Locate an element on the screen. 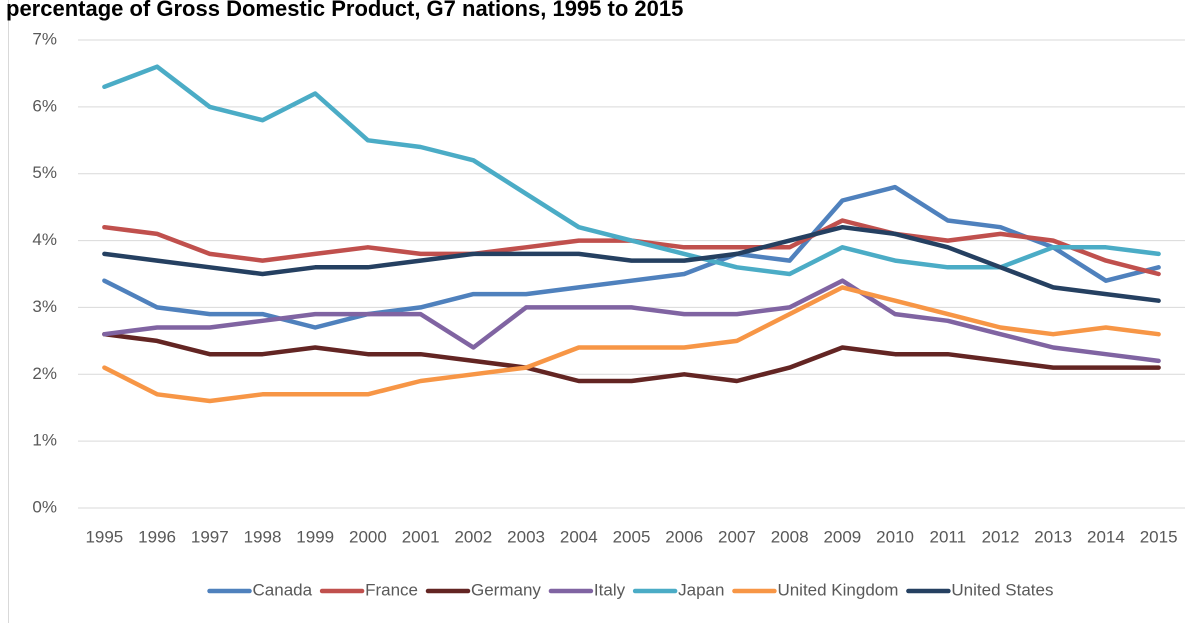 The image size is (1200, 623). x-tick-label: 2010 is located at coordinates (895, 536).